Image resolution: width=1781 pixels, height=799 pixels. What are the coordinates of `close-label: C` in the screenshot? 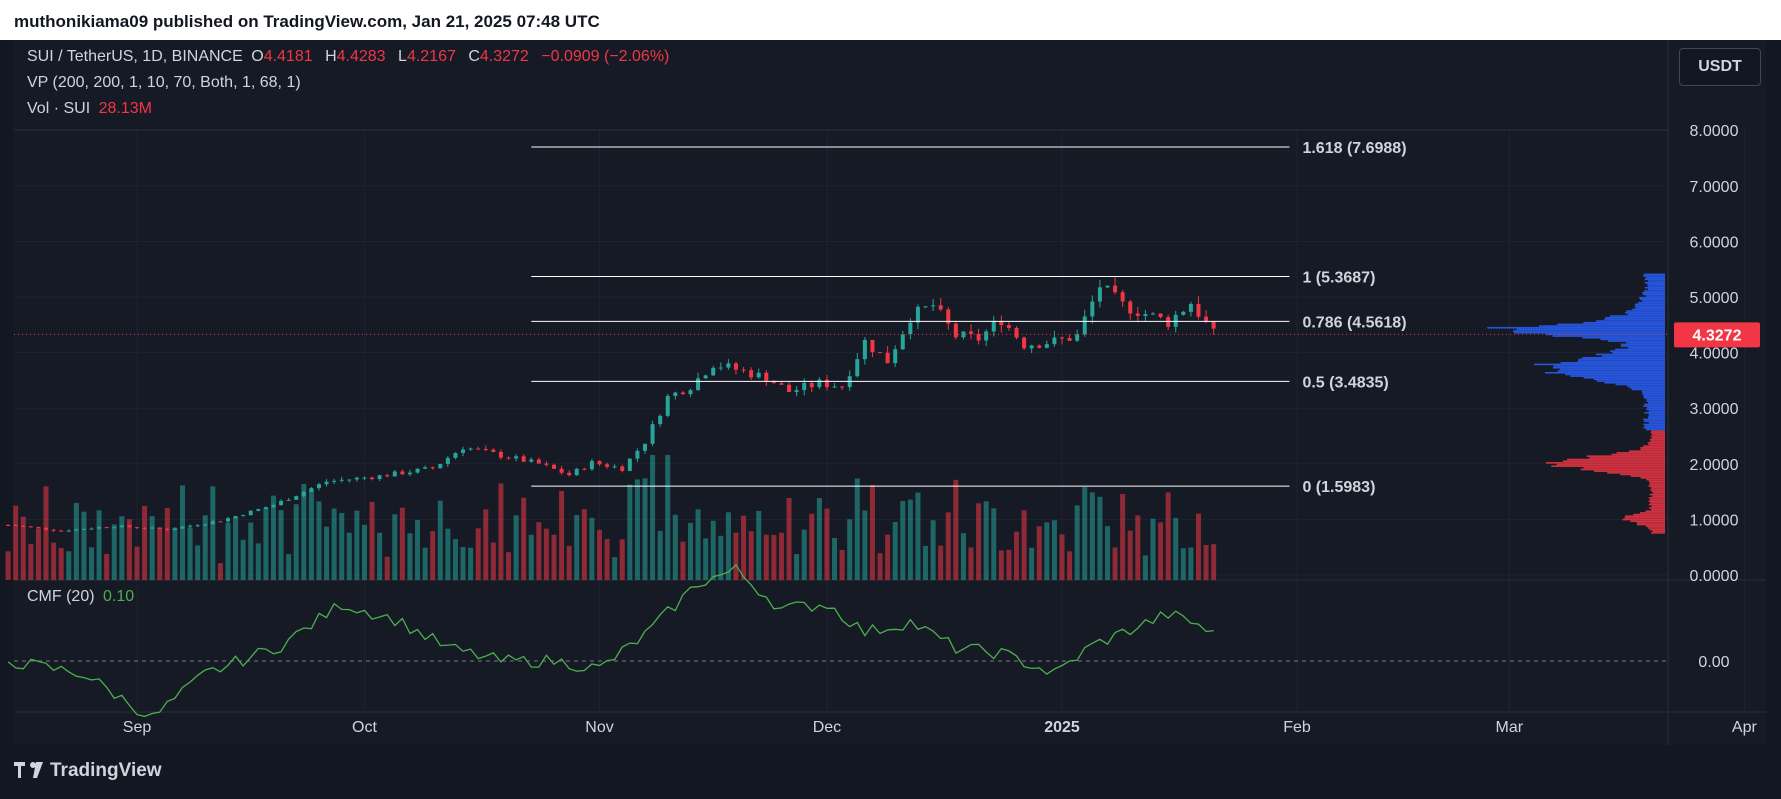 It's located at (474, 56).